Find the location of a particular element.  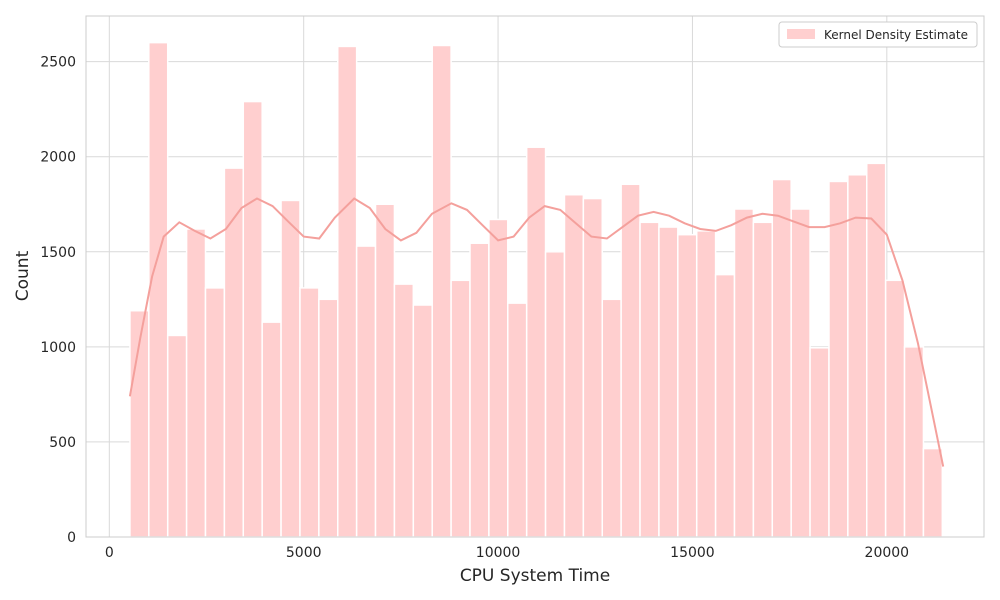

y-axis-title: Count is located at coordinates (23, 275).